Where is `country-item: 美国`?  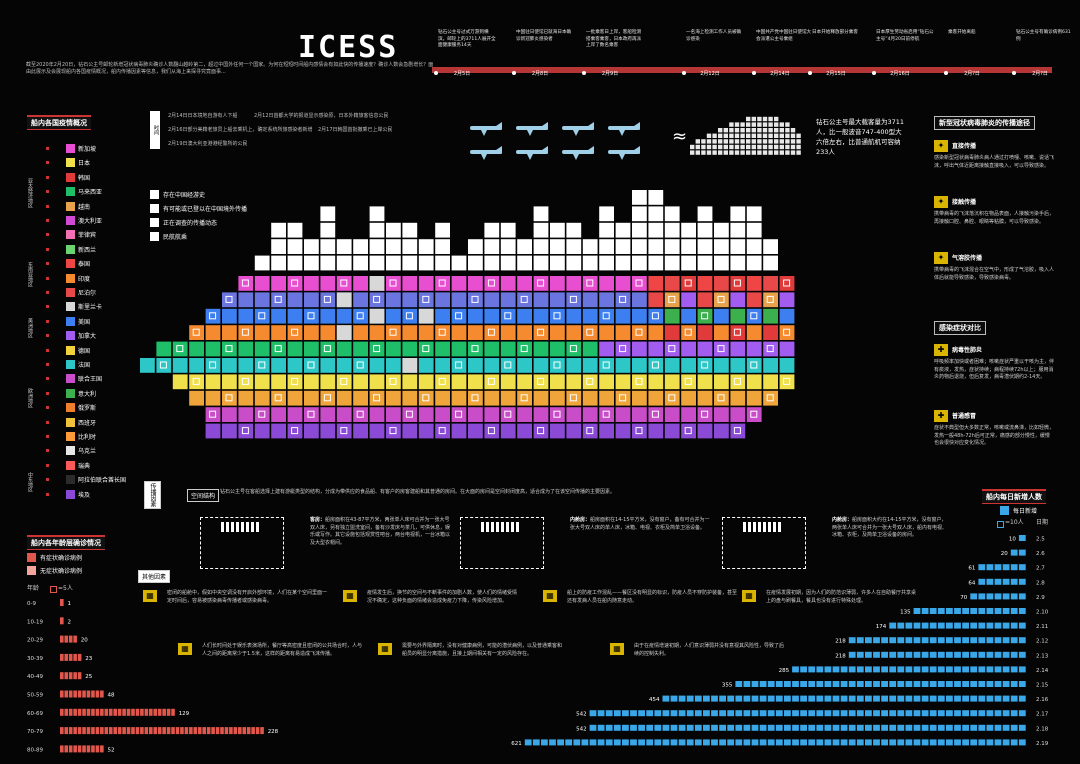
country-item: 美国 is located at coordinates (68, 321).